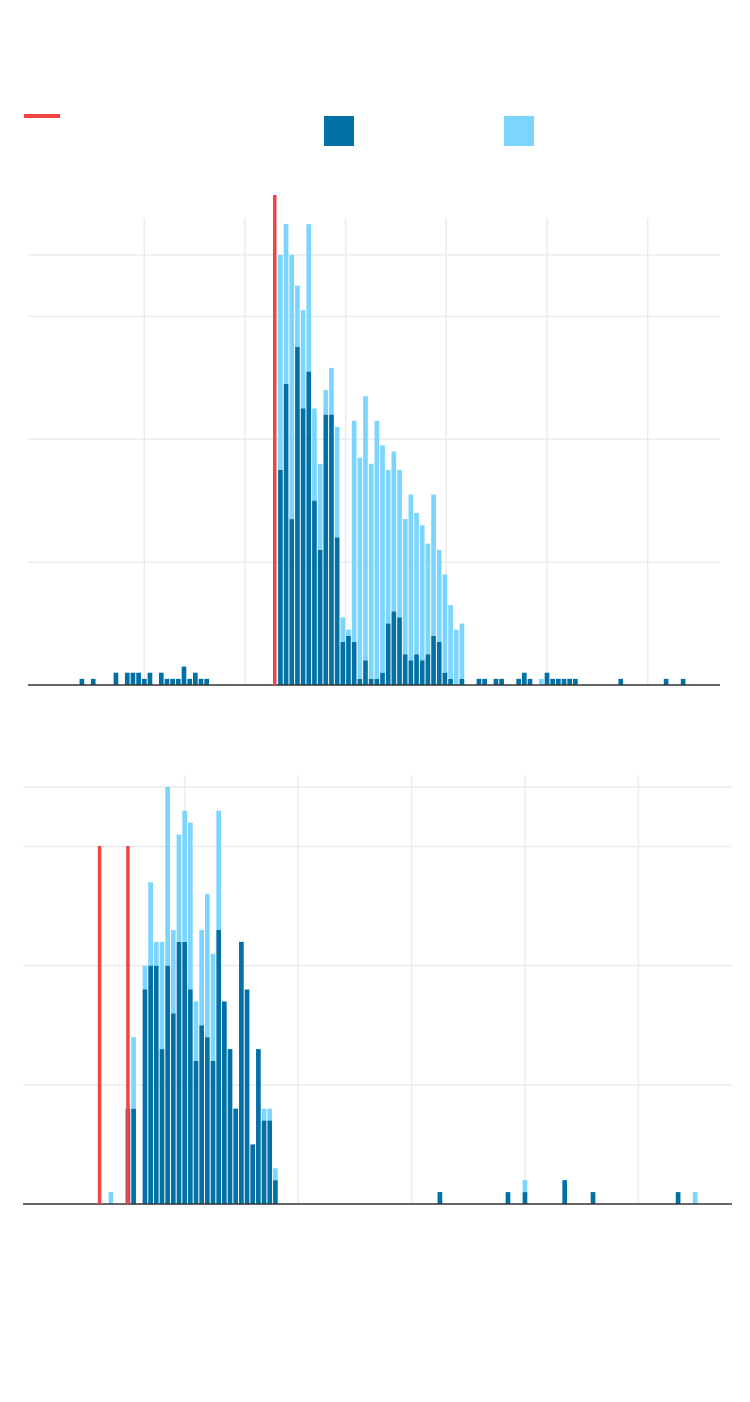 The image size is (750, 1402). What do you see at coordinates (375, 80) in the screenshot?
I see `legend` at bounding box center [375, 80].